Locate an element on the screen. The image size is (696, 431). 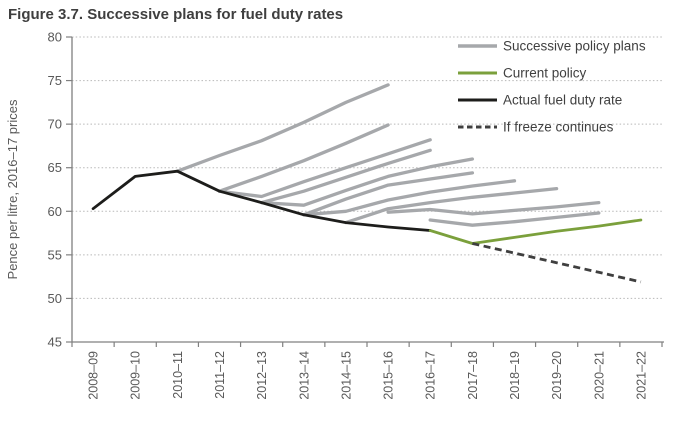
x-tick-label: 2009–10 is located at coordinates (136, 375).